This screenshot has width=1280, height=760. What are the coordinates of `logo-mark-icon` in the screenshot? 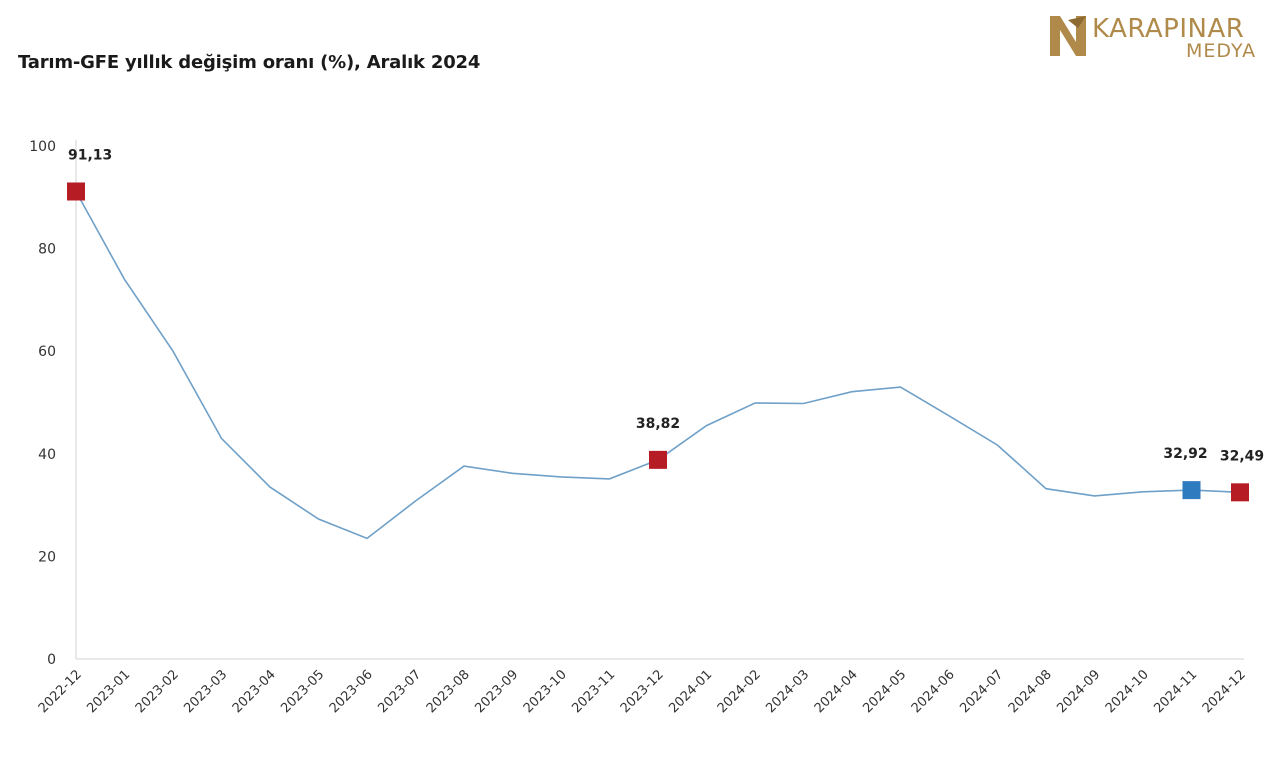 It's located at (1068, 36).